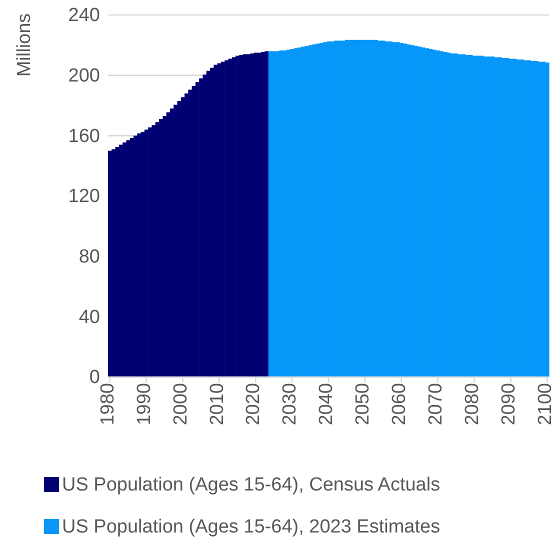 The height and width of the screenshot is (544, 560). What do you see at coordinates (24, 45) in the screenshot?
I see `y-axis-title: Millions` at bounding box center [24, 45].